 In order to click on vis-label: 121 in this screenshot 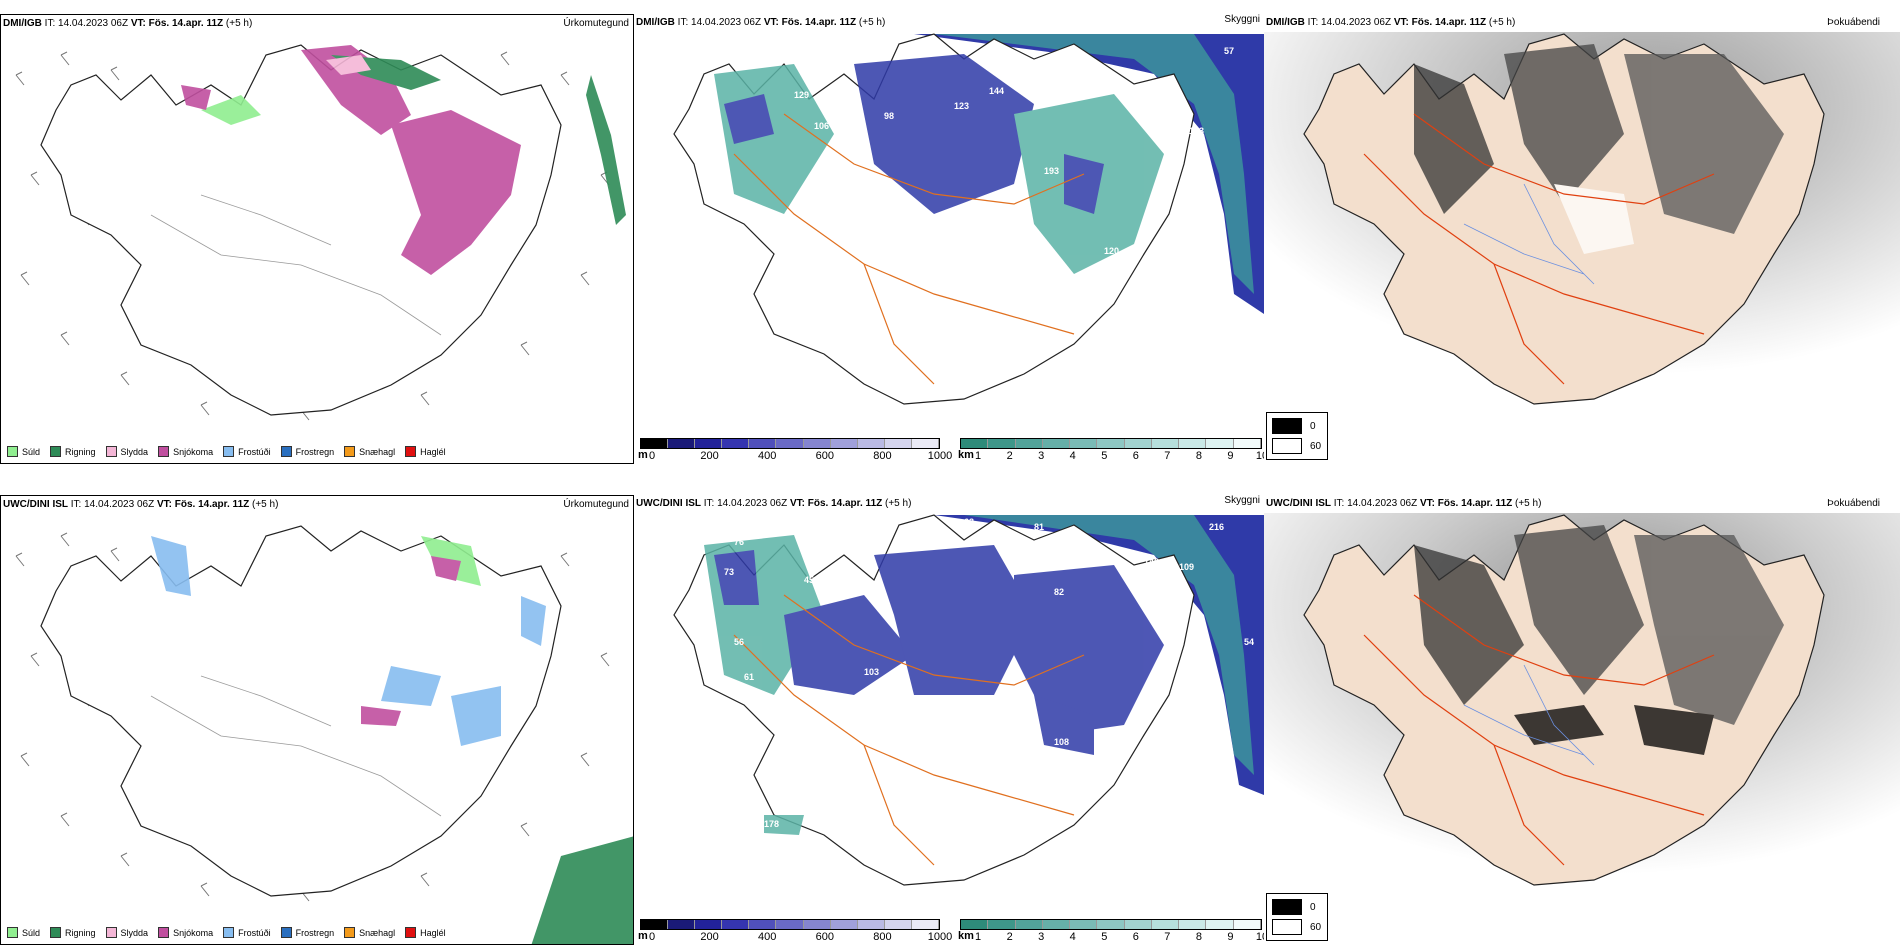, I will do `click(1166, 111)`.